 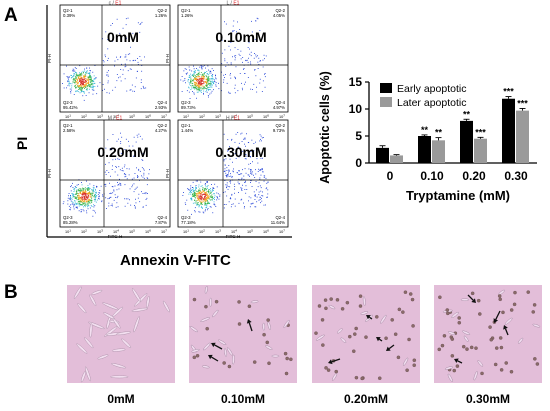 I want to click on y-tick-label: 15, so click(x=356, y=82).